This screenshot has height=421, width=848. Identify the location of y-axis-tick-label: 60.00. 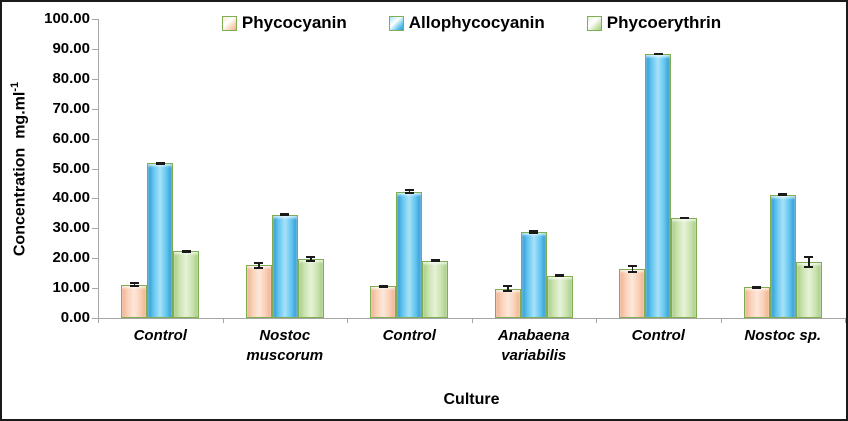
(71, 138).